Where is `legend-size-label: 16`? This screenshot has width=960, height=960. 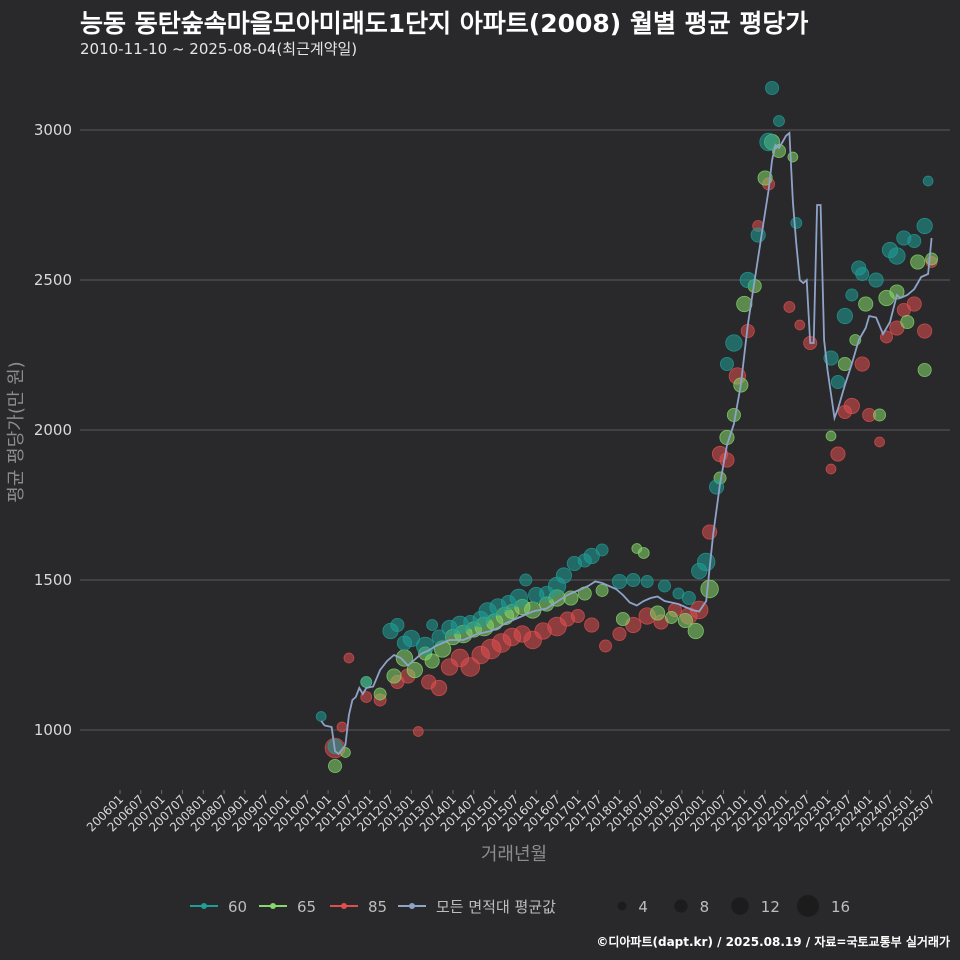 legend-size-label: 16 is located at coordinates (840, 907).